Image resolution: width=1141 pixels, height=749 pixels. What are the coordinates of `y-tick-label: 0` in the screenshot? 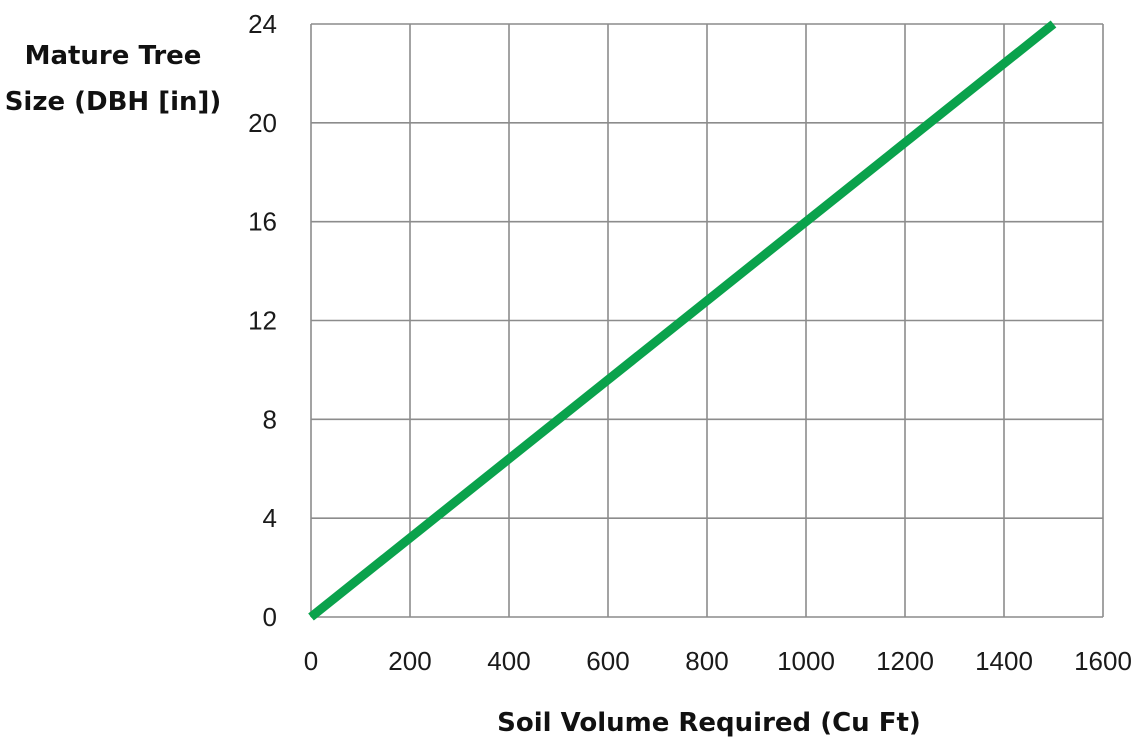 It's located at (270, 617).